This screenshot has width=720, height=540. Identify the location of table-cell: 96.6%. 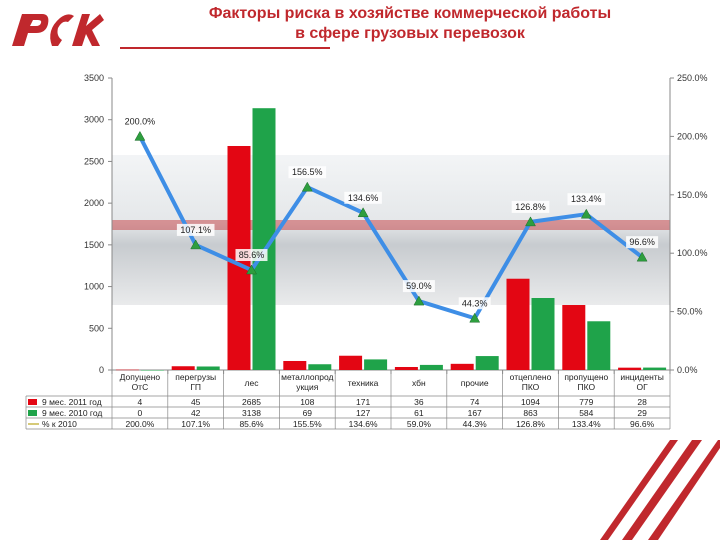
(642, 424).